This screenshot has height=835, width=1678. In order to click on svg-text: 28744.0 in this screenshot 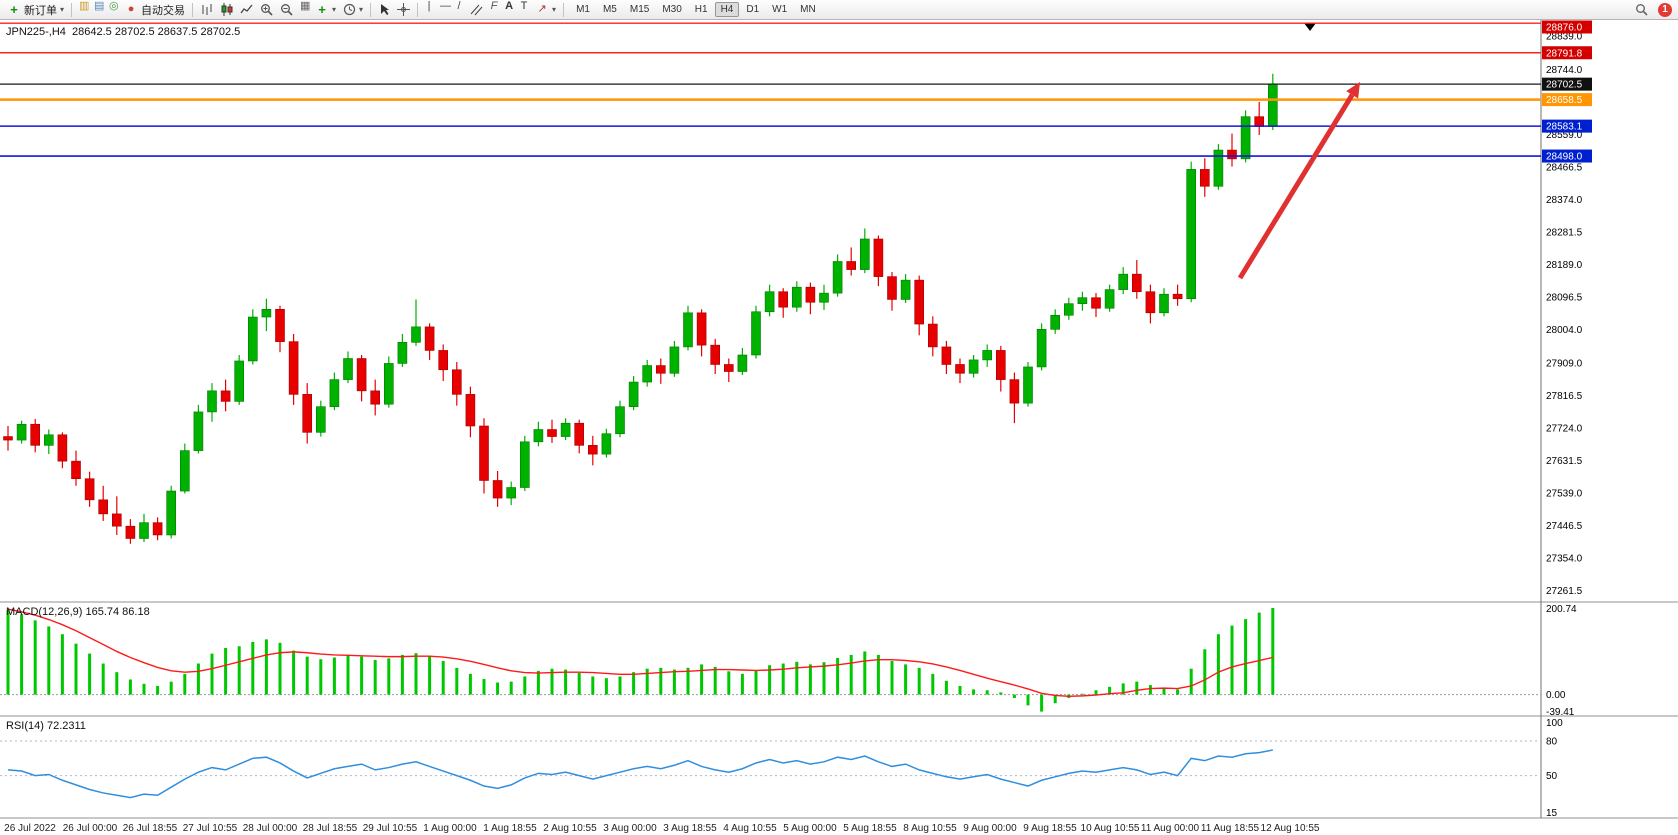, I will do `click(1564, 70)`.